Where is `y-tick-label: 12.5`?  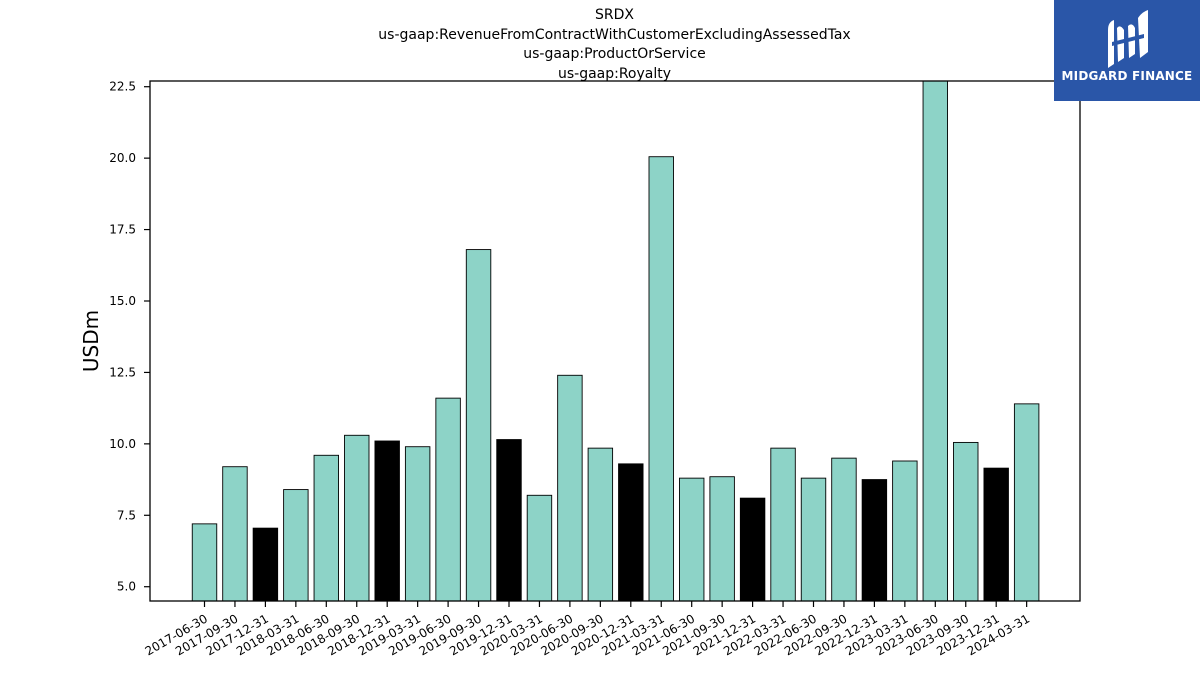 y-tick-label: 12.5 is located at coordinates (122, 372).